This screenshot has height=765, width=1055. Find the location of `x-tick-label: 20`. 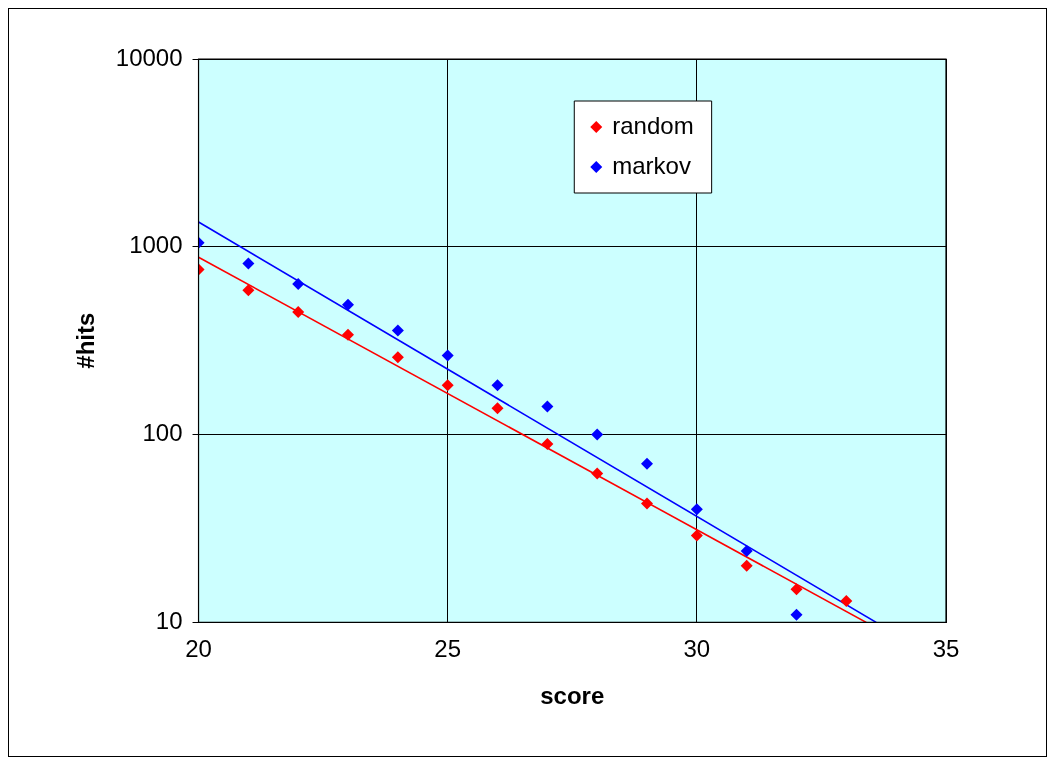

x-tick-label: 20 is located at coordinates (198, 649).